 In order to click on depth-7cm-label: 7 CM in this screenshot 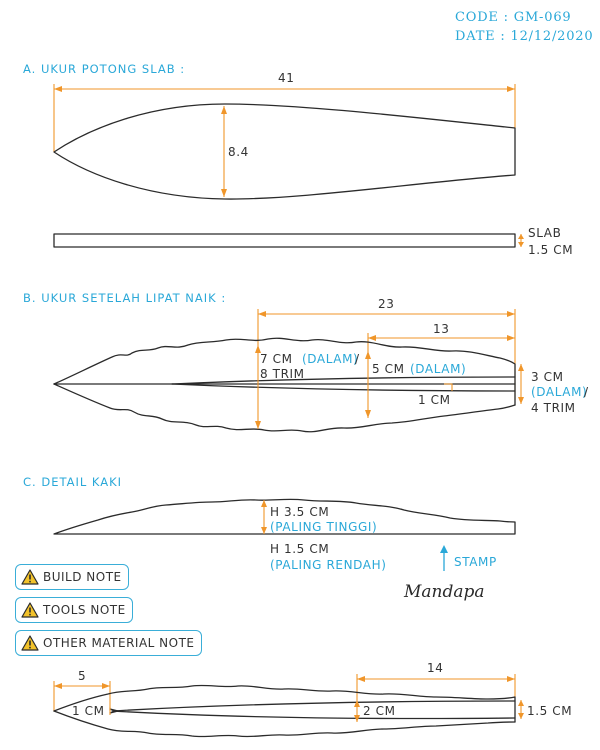, I will do `click(276, 359)`.